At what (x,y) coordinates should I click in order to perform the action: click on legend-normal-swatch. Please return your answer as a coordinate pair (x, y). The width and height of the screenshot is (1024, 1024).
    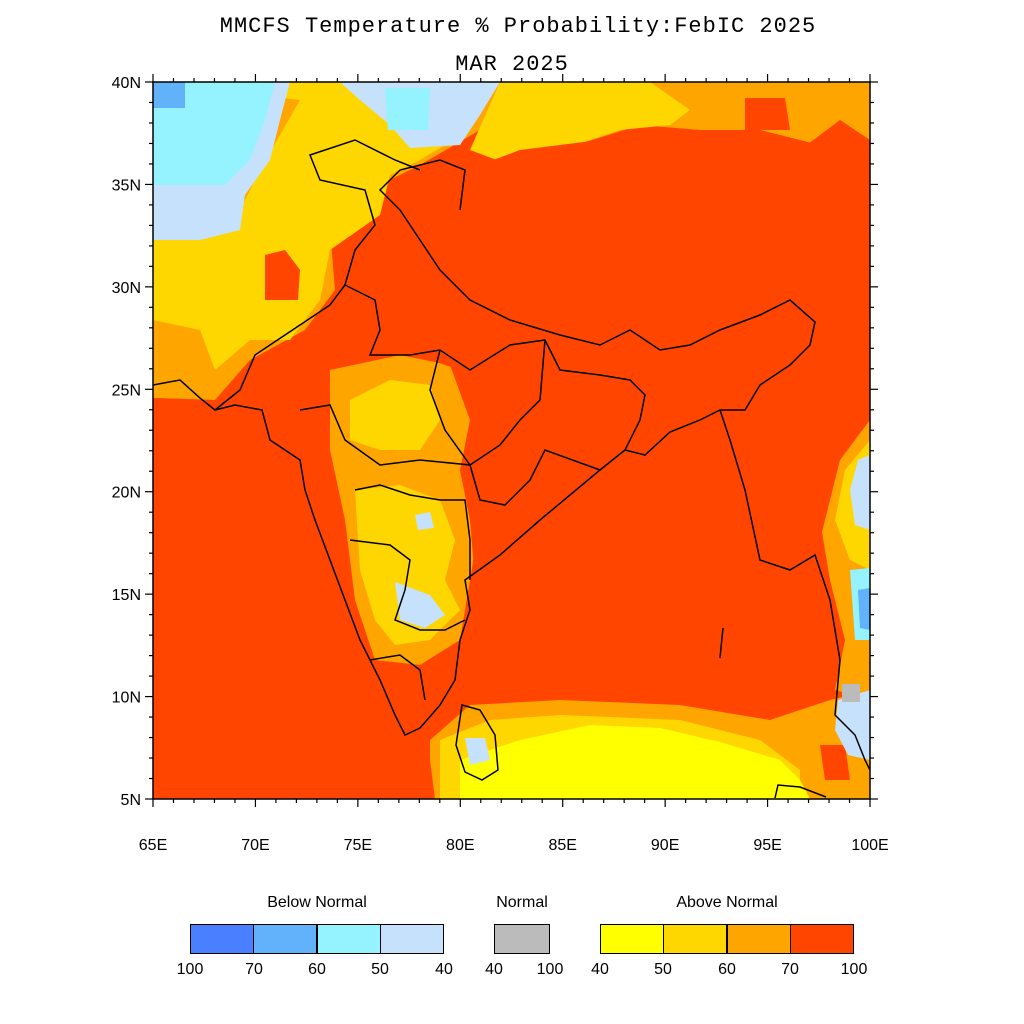
    Looking at the image, I should click on (522, 939).